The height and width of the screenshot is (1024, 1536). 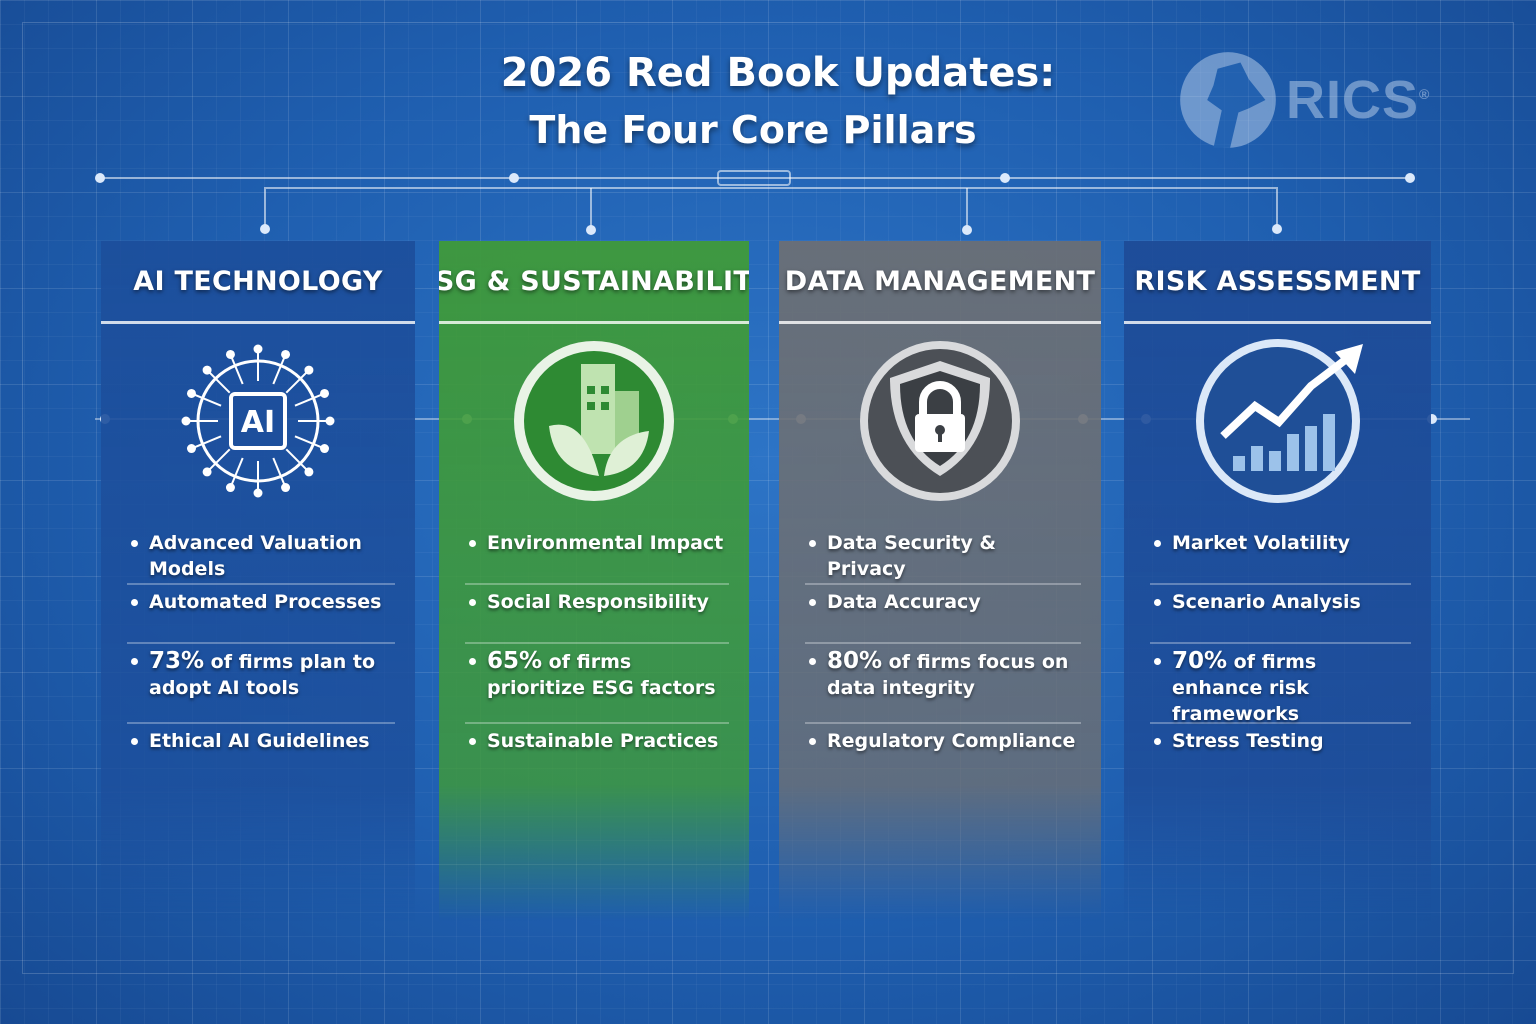 What do you see at coordinates (778, 73) in the screenshot?
I see `title-line-1: 2026 Red Book Updates:` at bounding box center [778, 73].